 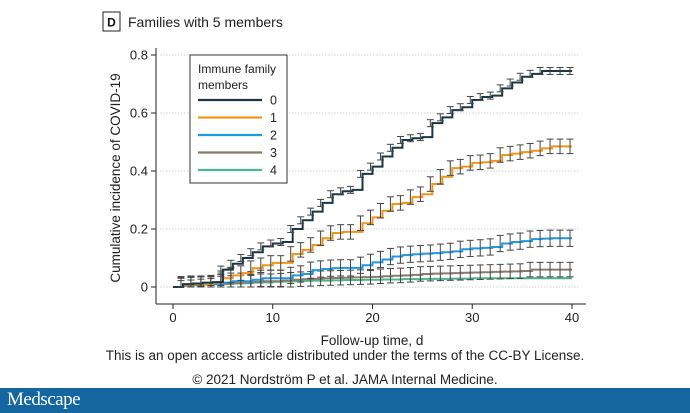 I want to click on y-tick-label: 0.2, so click(x=139, y=229).